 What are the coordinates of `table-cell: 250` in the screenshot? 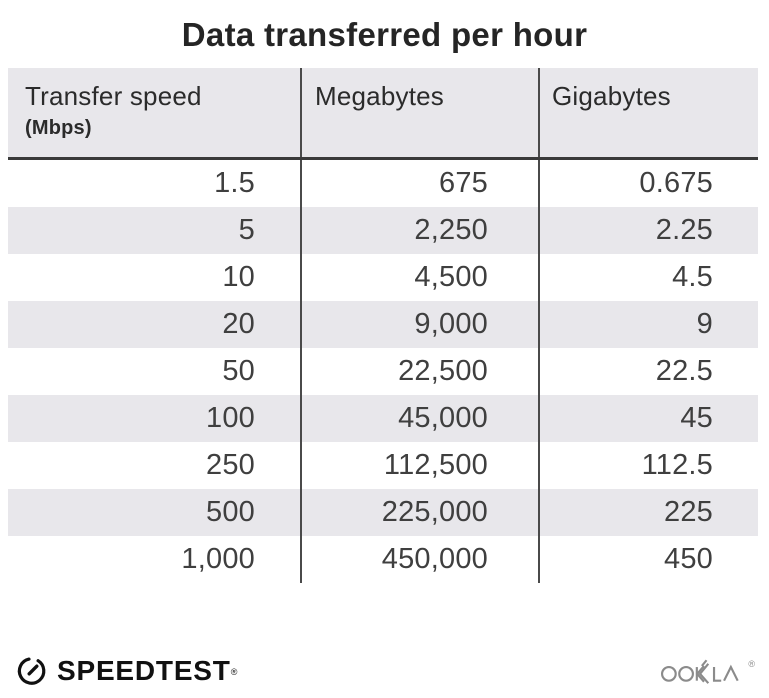 It's located at (155, 465).